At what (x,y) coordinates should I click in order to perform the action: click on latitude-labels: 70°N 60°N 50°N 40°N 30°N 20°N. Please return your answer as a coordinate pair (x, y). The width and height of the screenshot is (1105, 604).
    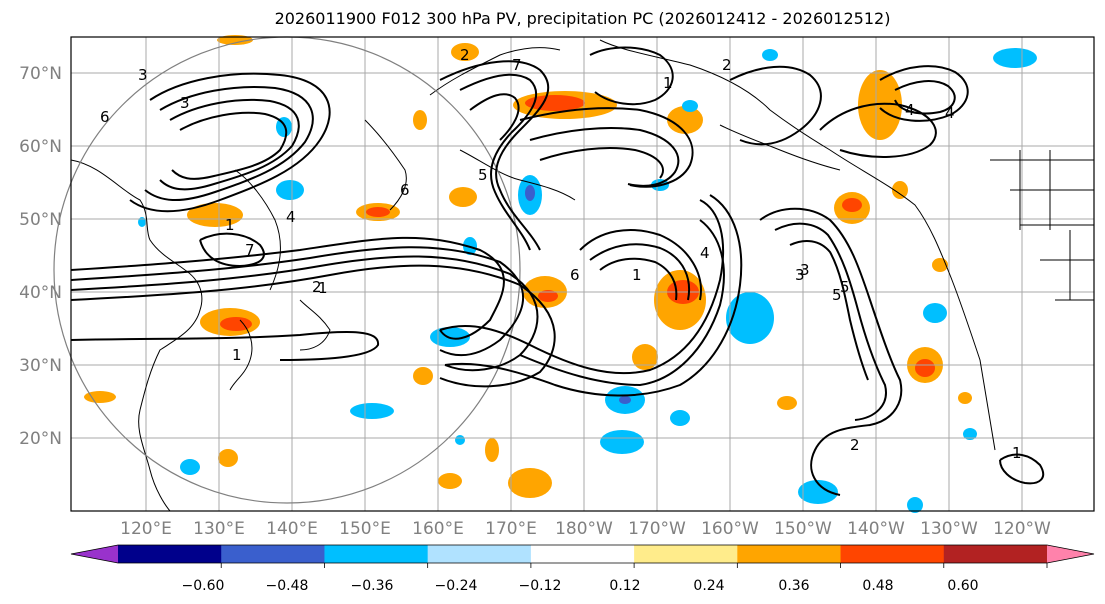
    Looking at the image, I should click on (40, 256).